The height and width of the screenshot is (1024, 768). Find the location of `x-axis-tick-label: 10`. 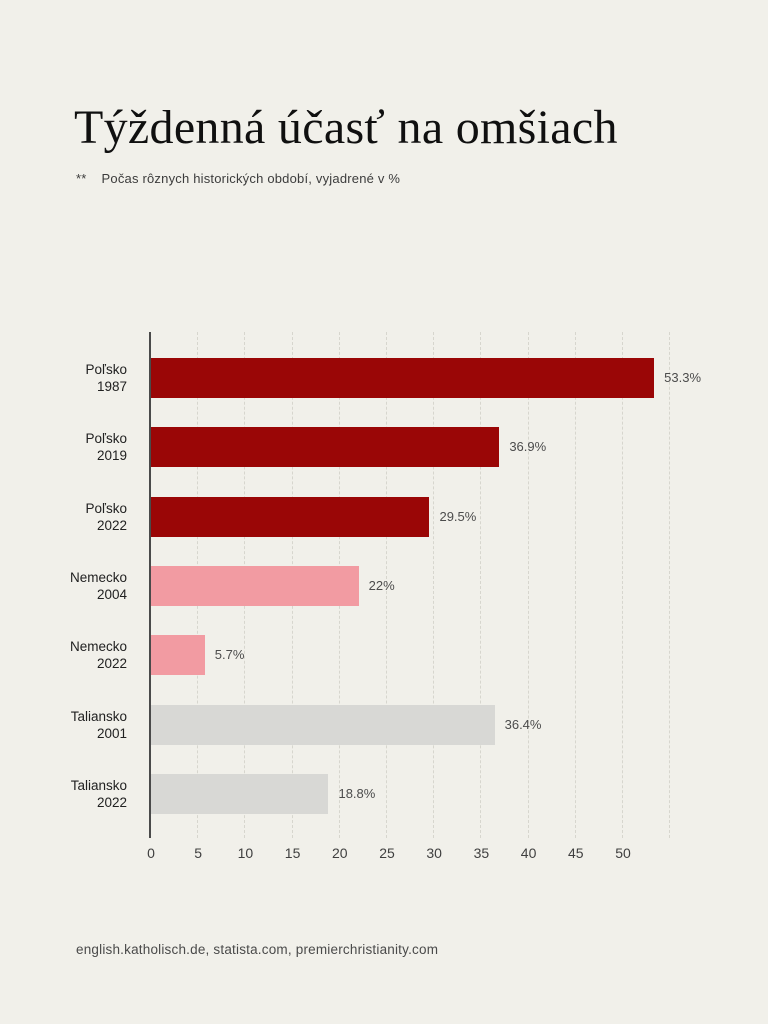

x-axis-tick-label: 10 is located at coordinates (245, 853).